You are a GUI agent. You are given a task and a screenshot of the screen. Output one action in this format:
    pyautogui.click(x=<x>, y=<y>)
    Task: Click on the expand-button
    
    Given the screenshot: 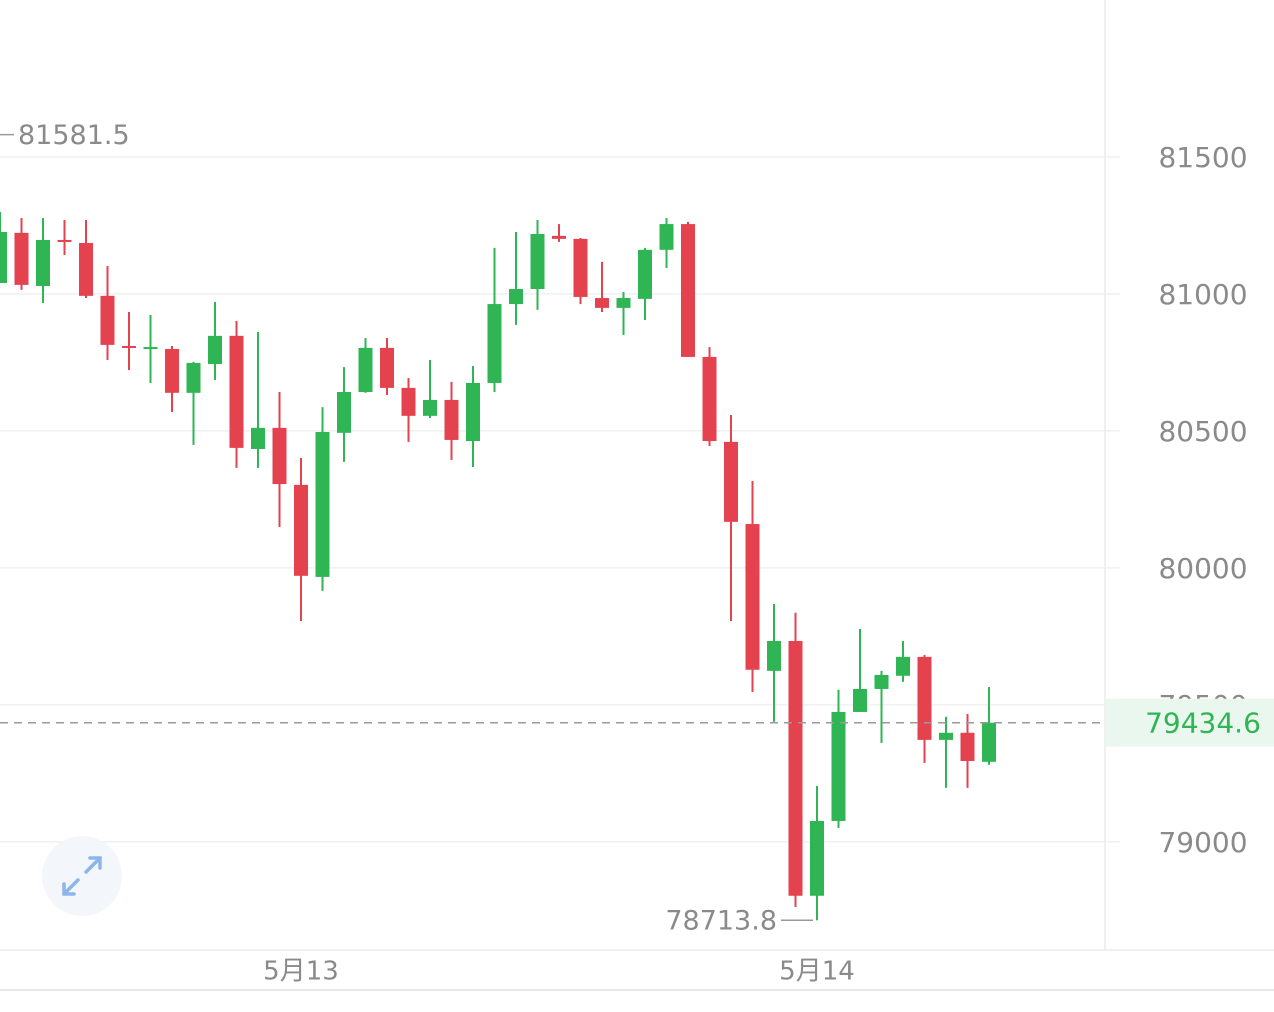 What is the action you would take?
    pyautogui.click(x=82, y=876)
    